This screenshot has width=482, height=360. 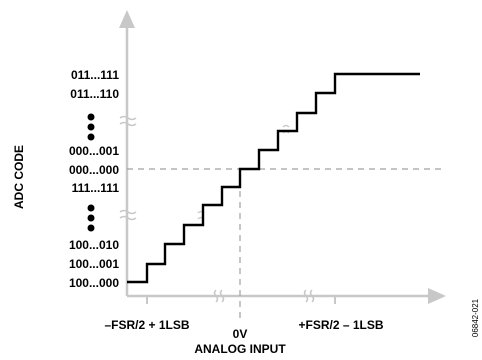 What do you see at coordinates (95, 75) in the screenshot?
I see `y-code-011-111: 011...111` at bounding box center [95, 75].